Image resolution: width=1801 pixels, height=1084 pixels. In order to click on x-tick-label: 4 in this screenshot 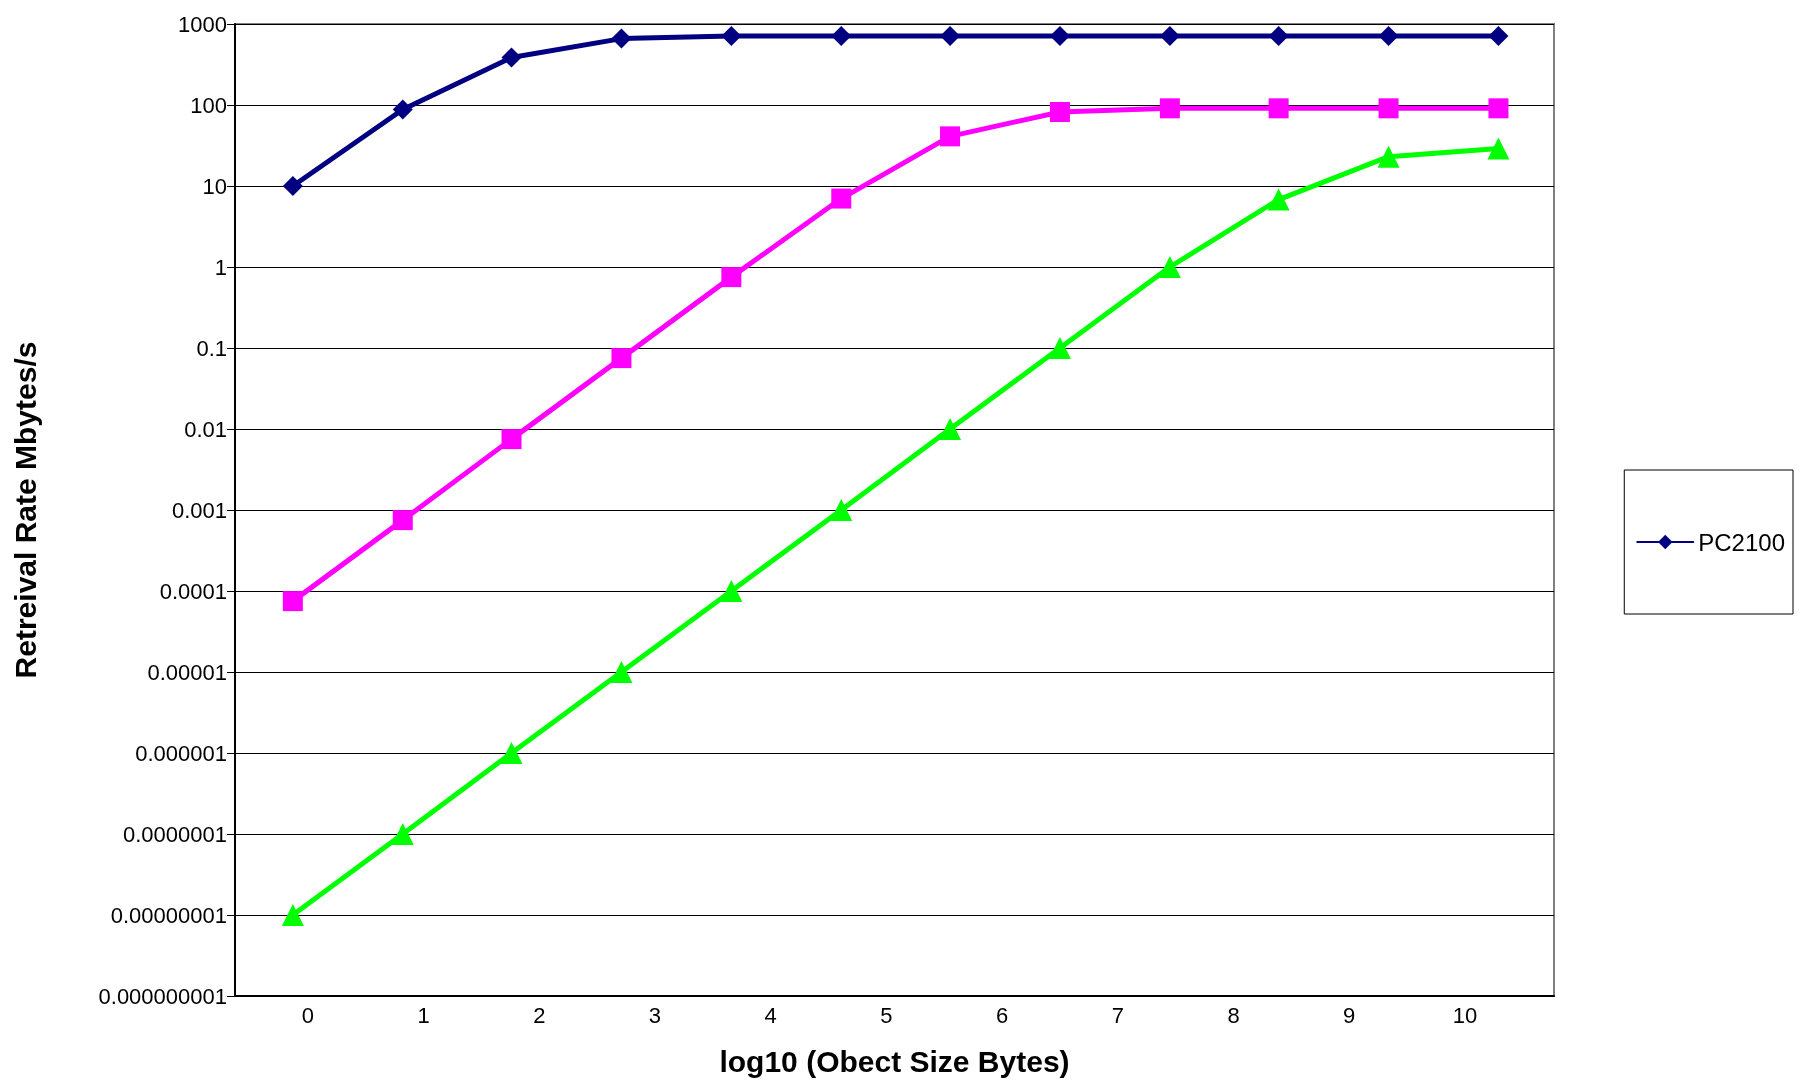, I will do `click(770, 1015)`.